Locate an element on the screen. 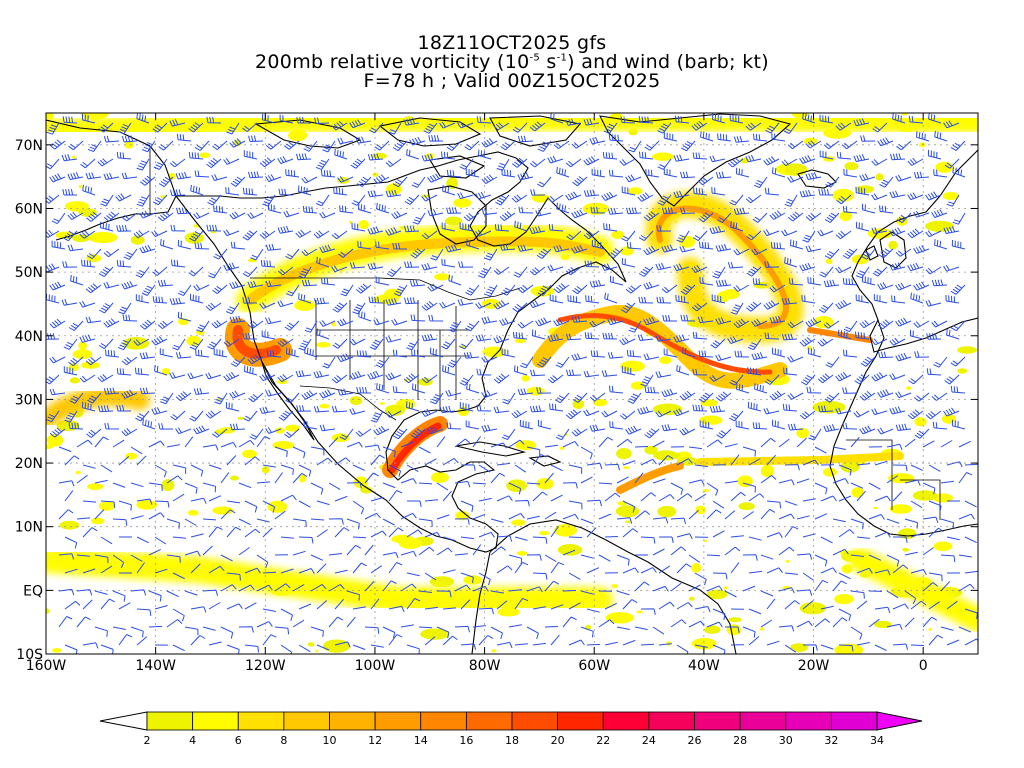 Image resolution: width=1024 pixels, height=768 pixels. colorbar-swatch is located at coordinates (854, 721).